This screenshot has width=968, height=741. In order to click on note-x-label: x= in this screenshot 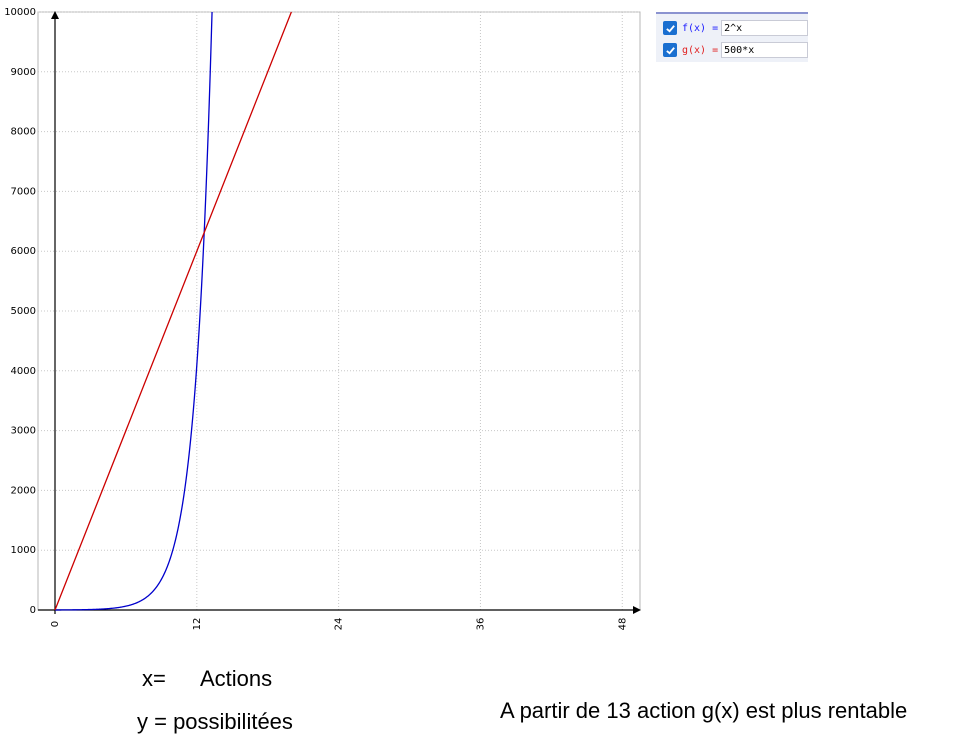, I will do `click(154, 678)`.